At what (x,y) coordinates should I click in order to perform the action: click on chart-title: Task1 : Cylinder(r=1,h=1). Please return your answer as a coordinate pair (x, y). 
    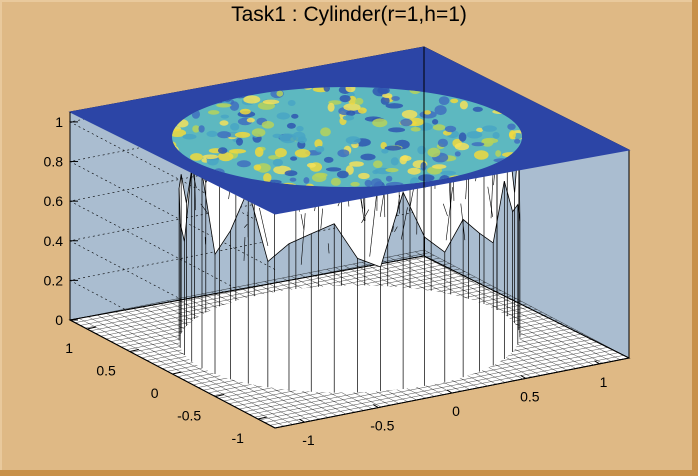
    Looking at the image, I should click on (349, 14).